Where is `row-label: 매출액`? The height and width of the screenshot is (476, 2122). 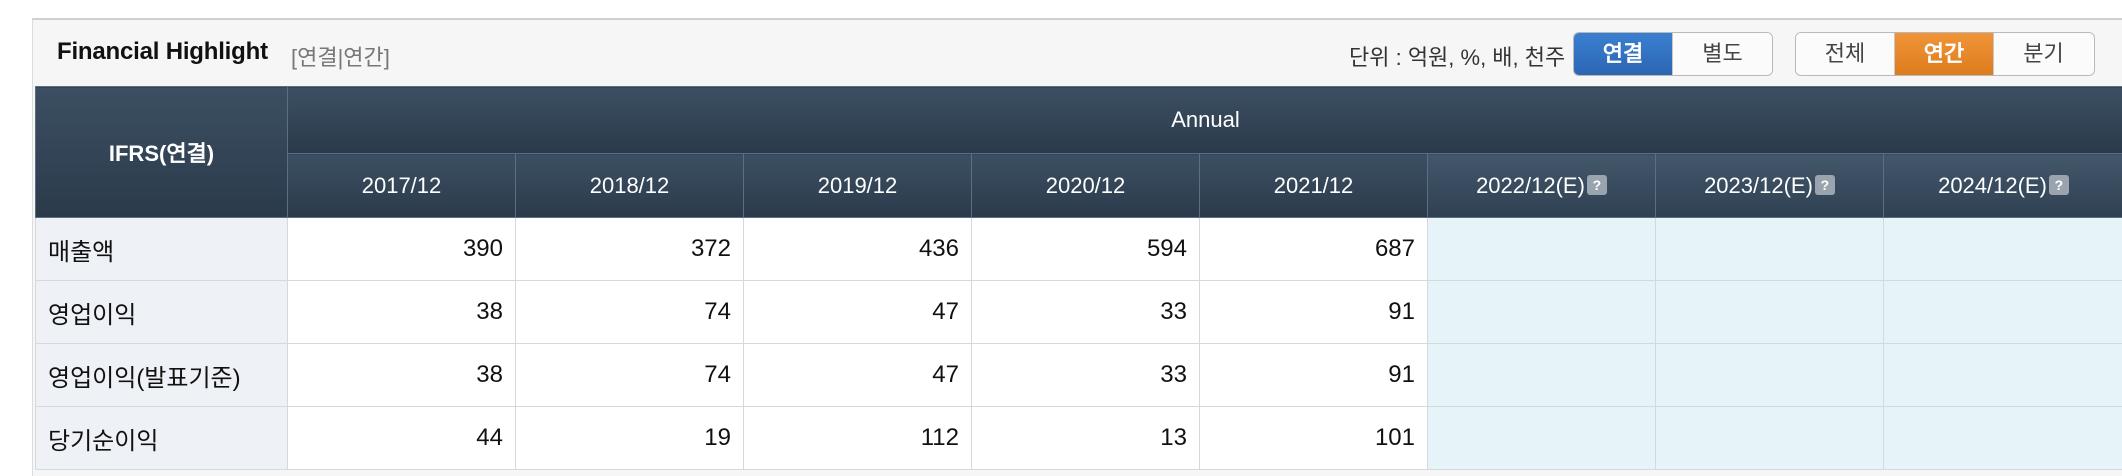 row-label: 매출액 is located at coordinates (162, 249).